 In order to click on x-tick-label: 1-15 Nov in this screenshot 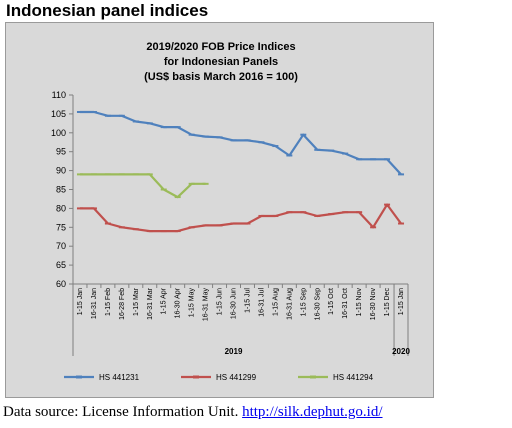, I will do `click(359, 302)`.